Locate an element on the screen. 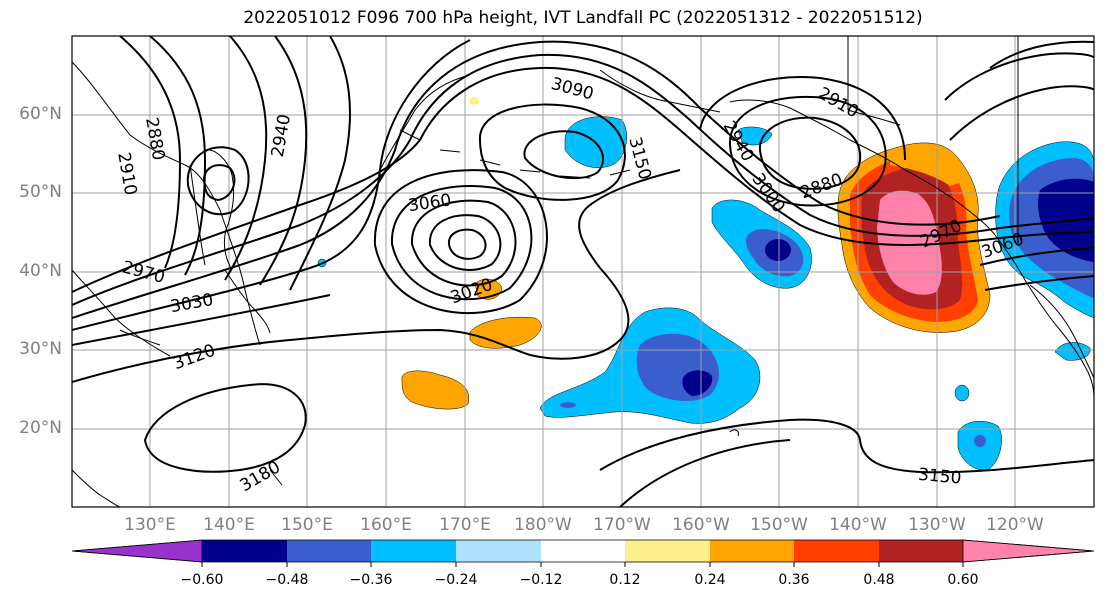 The width and height of the screenshot is (1105, 601). colorbar-tick-label: 0.12 is located at coordinates (625, 580).